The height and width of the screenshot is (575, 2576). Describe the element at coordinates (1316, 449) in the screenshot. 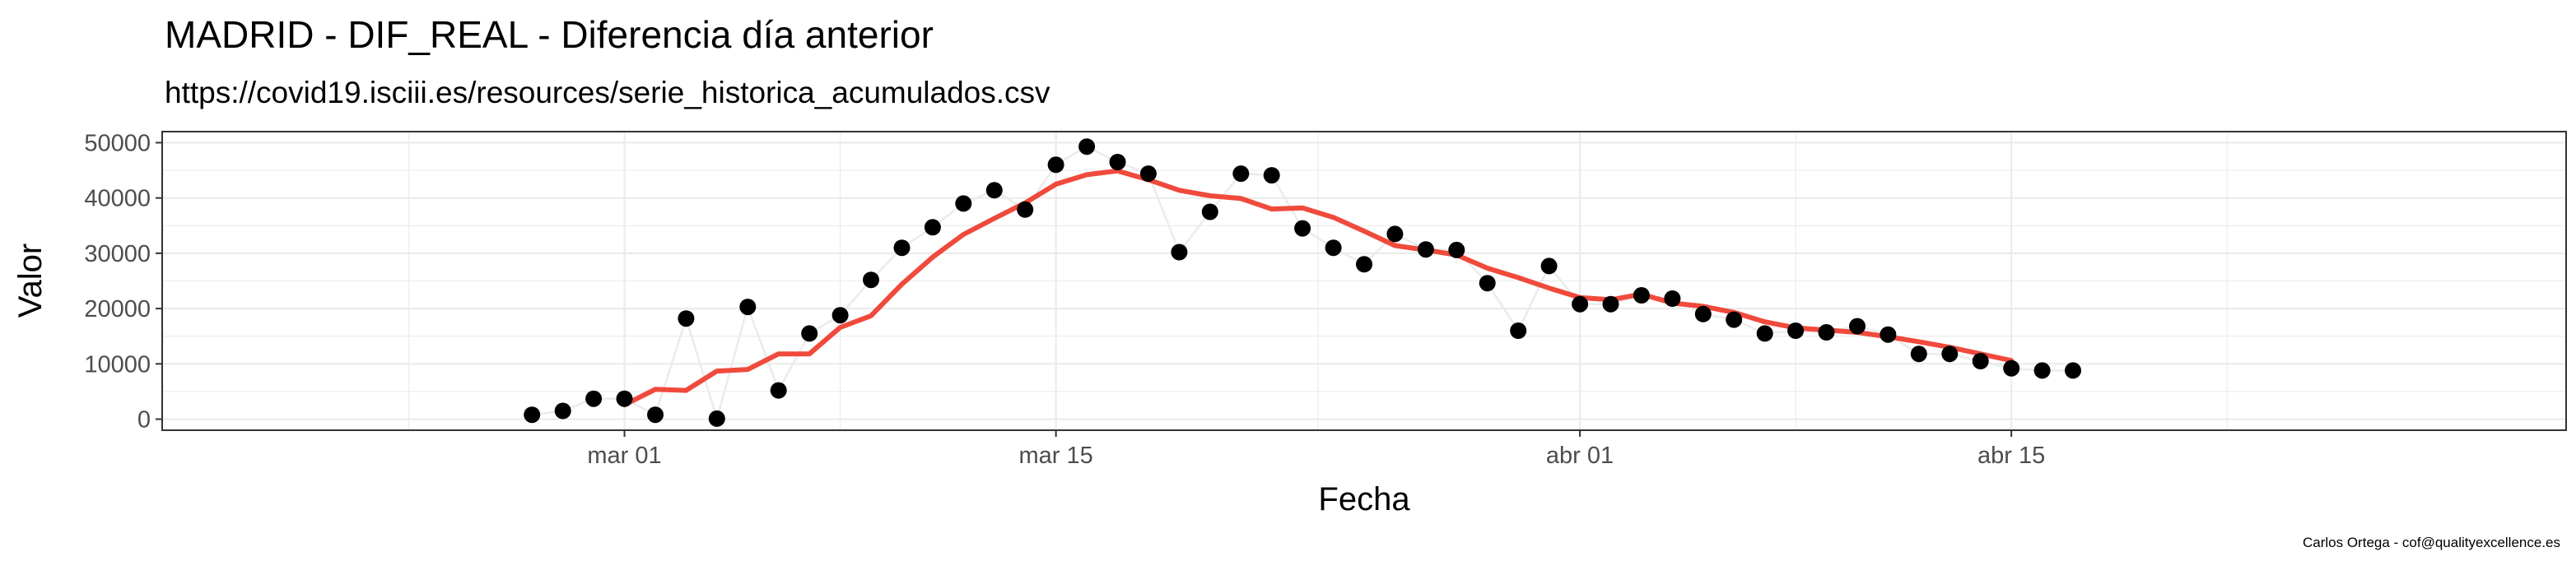

I see `x-axis: mar 01 mar 15 abr 01 abr 15` at that location.